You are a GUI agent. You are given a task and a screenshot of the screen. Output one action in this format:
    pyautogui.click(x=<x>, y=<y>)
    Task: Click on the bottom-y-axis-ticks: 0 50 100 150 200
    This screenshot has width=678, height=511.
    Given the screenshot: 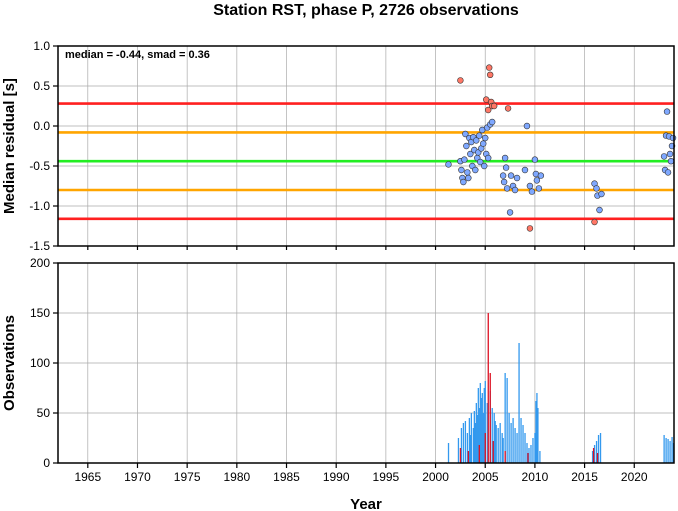 What is the action you would take?
    pyautogui.click(x=44, y=363)
    